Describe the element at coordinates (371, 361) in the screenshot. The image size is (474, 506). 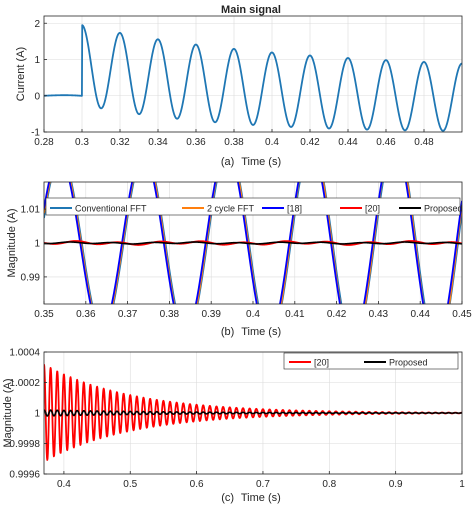
I see `panel-c-legend: [20] Proposed` at that location.